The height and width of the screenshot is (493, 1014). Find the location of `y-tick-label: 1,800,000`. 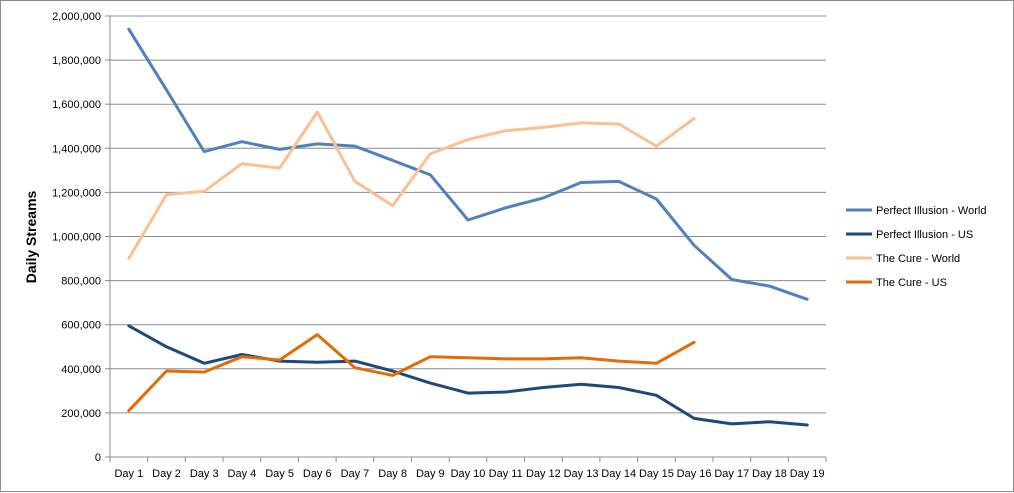

y-tick-label: 1,800,000 is located at coordinates (76, 61).